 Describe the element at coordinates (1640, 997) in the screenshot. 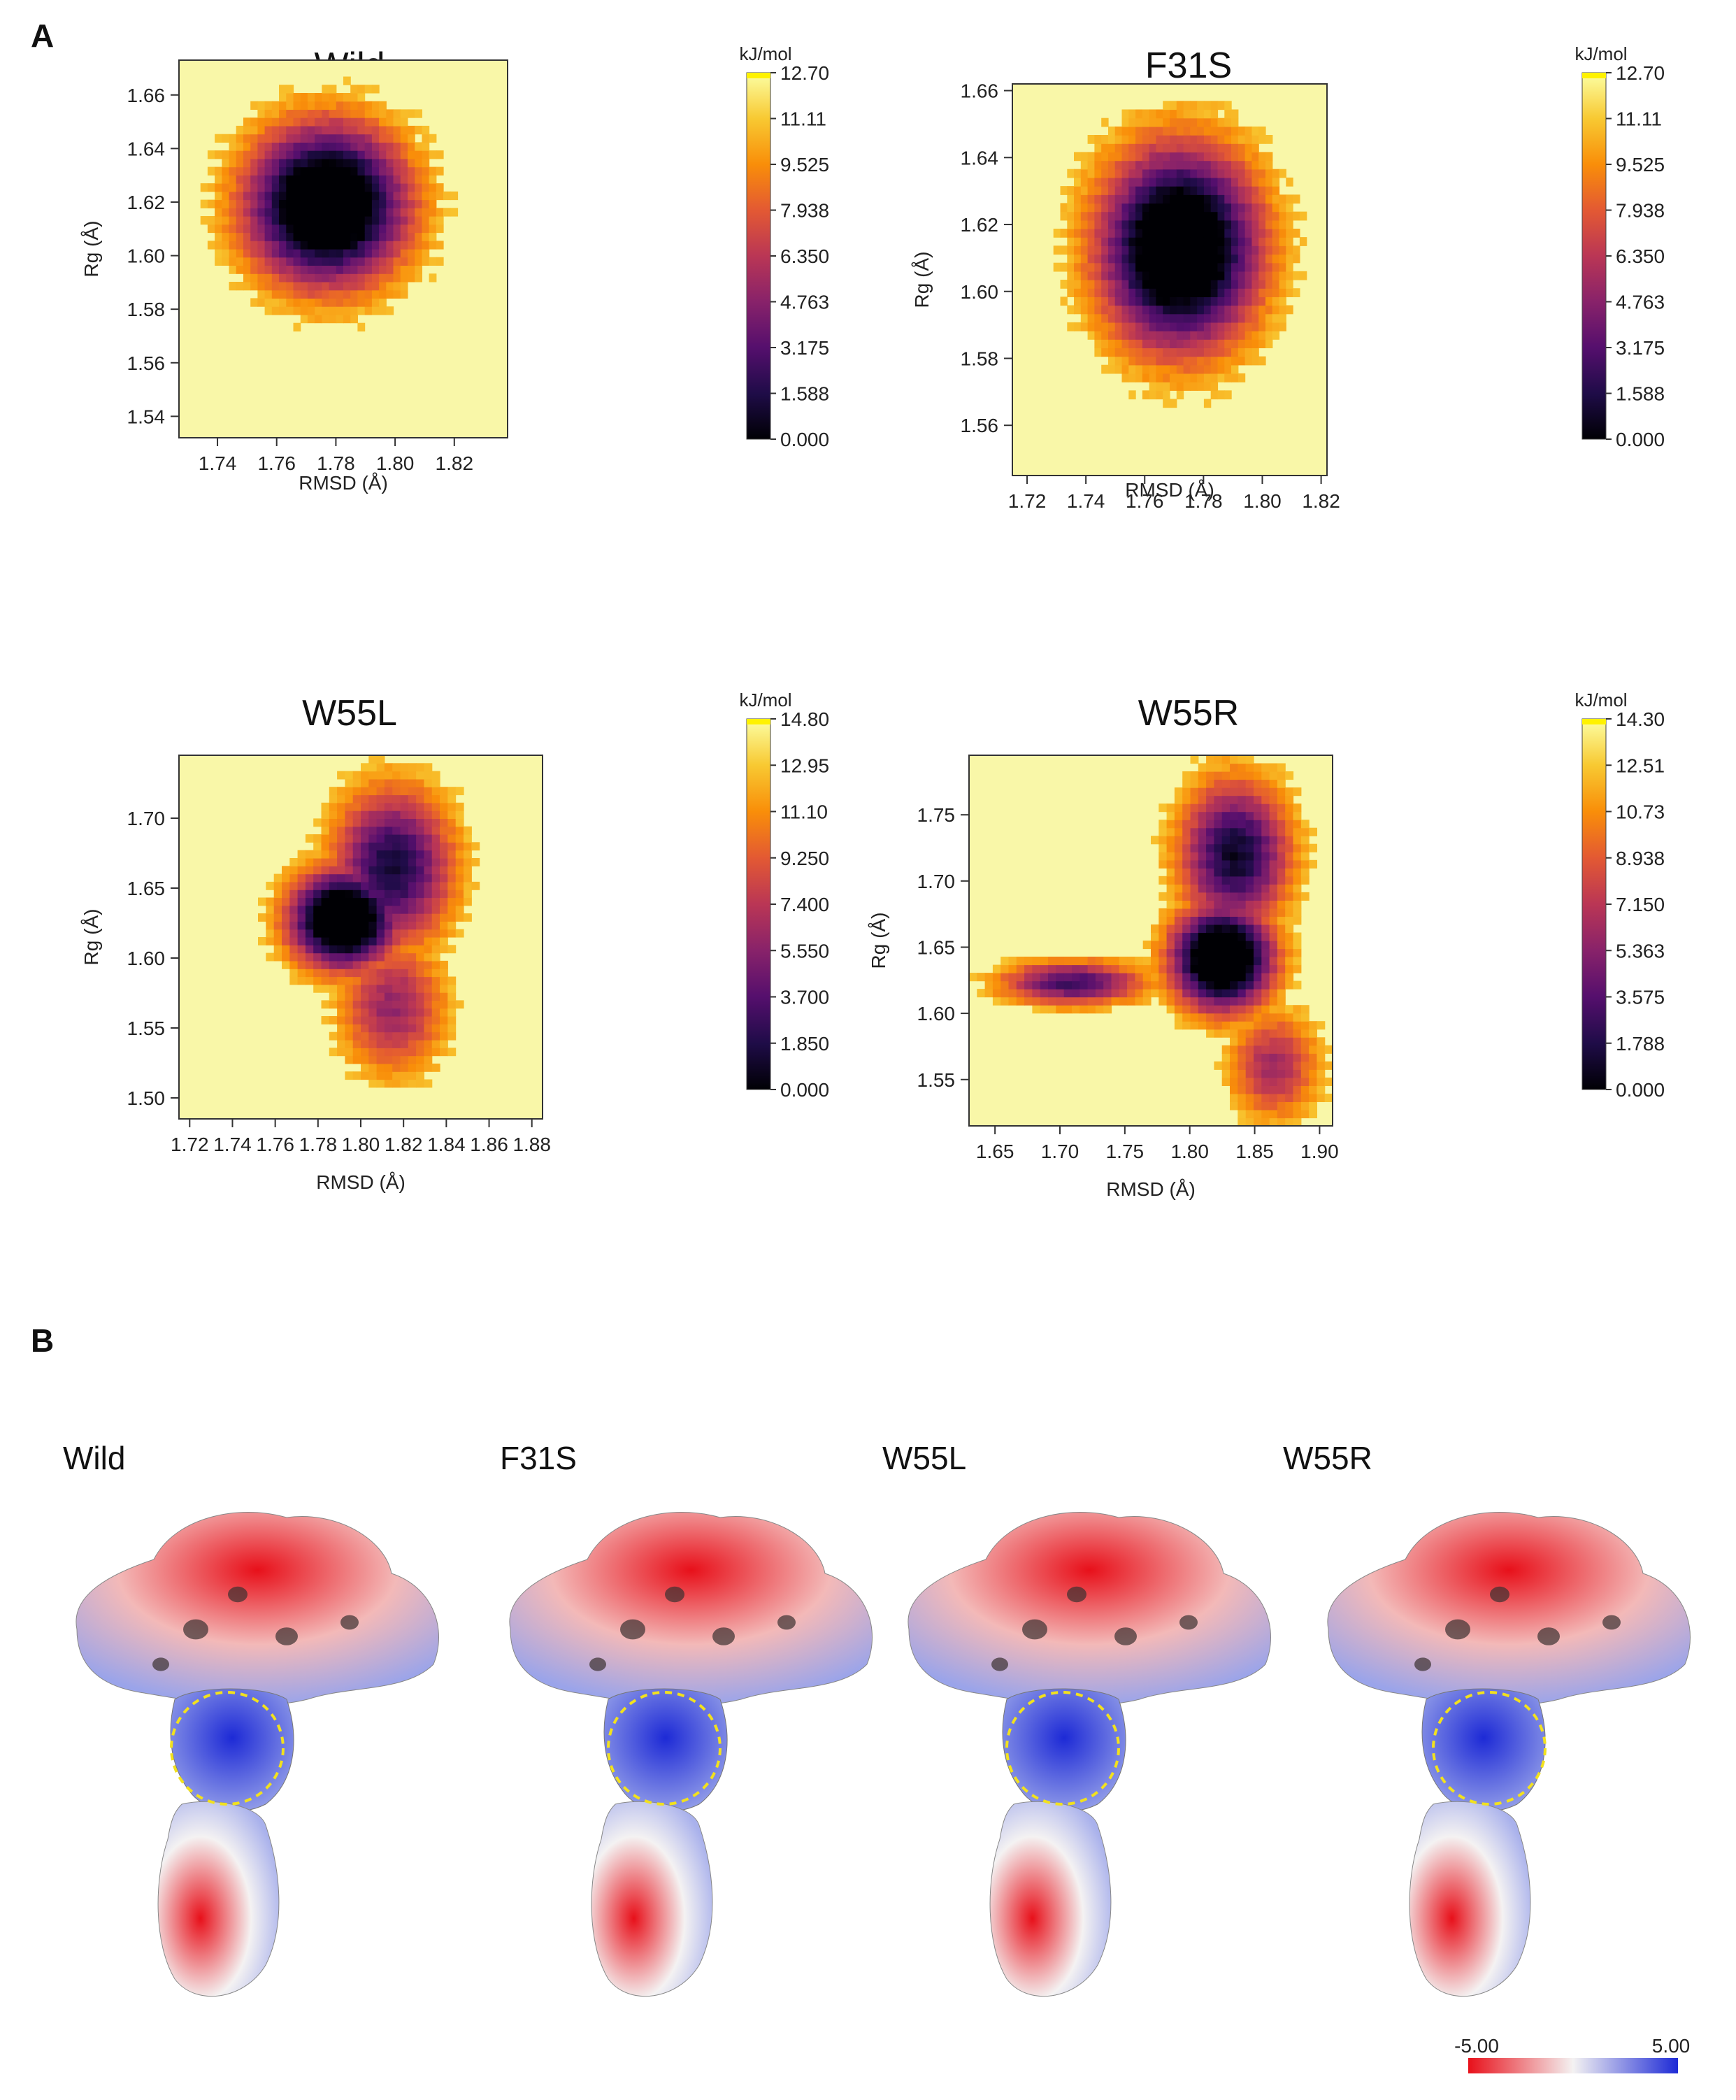

I see `colorbar-tick-label: 3.575` at that location.